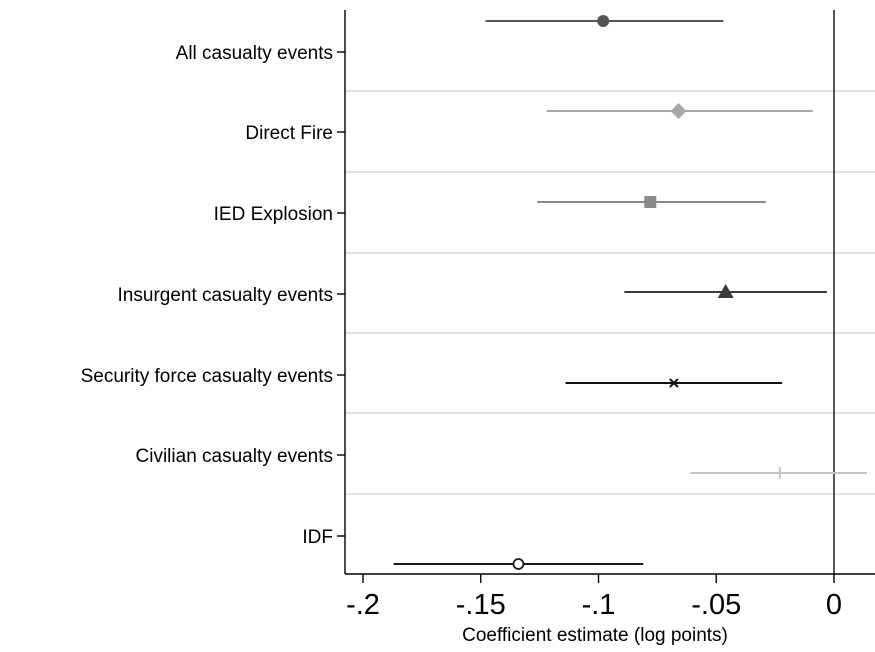  Describe the element at coordinates (674, 383) in the screenshot. I see `point-estimate-x` at that location.